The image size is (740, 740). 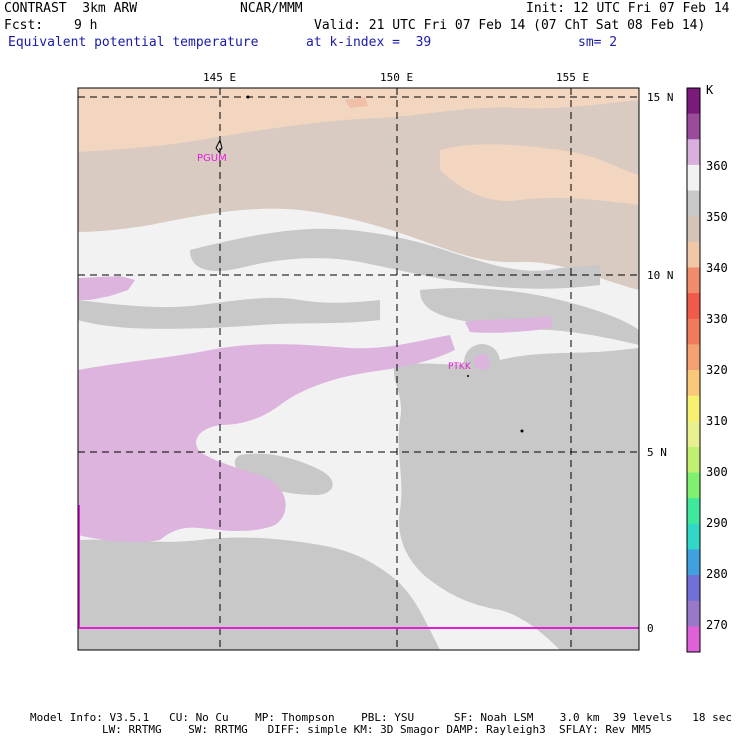 I want to click on lat-label-15: 15 N, so click(x=660, y=97).